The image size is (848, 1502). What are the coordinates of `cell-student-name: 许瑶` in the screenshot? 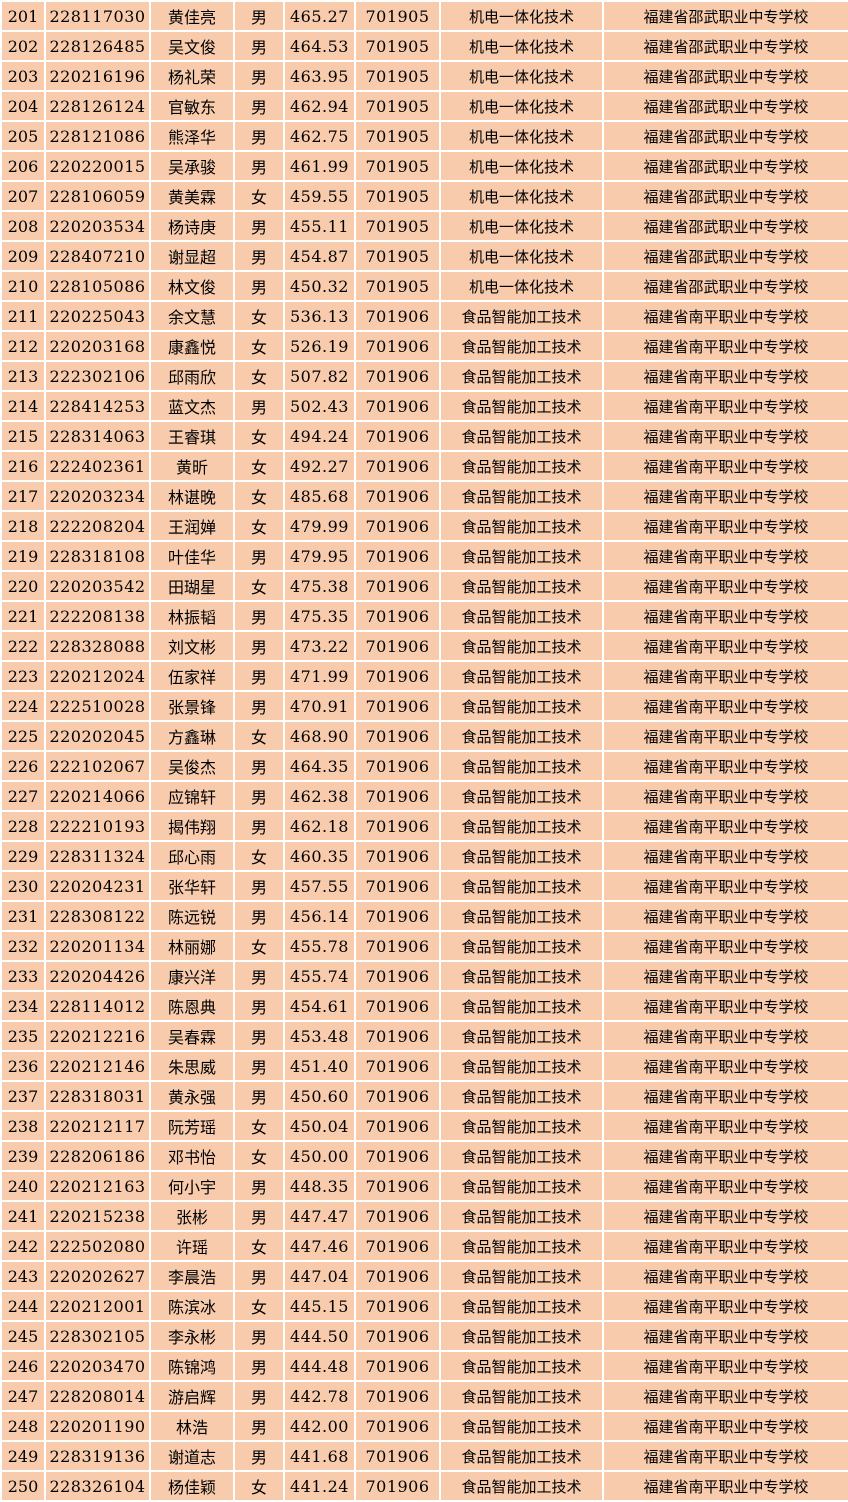 It's located at (192, 1246).